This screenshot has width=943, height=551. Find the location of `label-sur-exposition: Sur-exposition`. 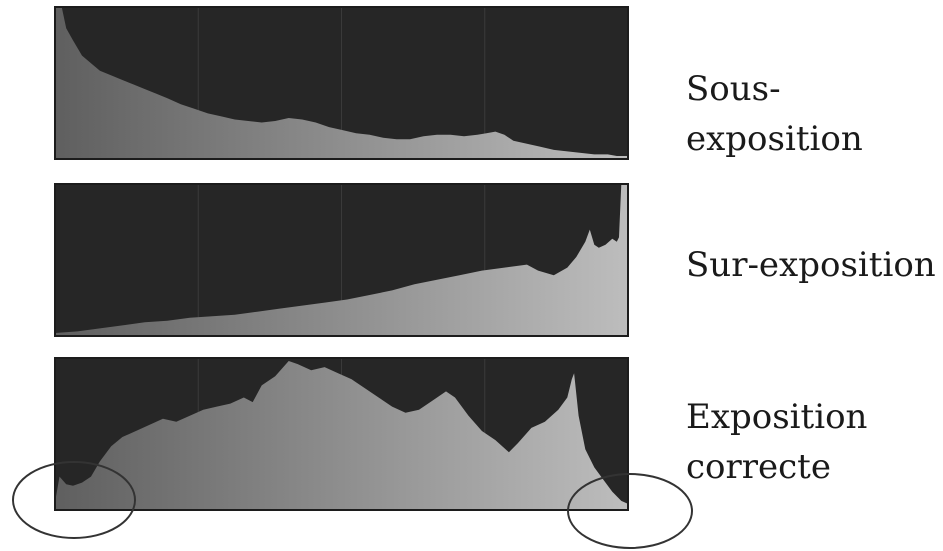

label-sur-exposition: Sur-exposition is located at coordinates (811, 265).